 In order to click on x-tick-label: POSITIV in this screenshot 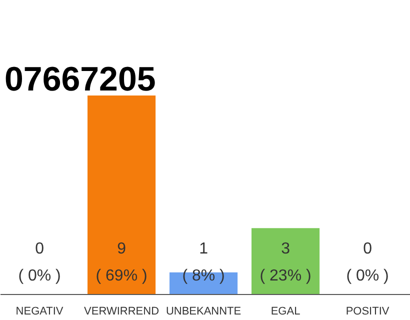, I will do `click(368, 312)`.